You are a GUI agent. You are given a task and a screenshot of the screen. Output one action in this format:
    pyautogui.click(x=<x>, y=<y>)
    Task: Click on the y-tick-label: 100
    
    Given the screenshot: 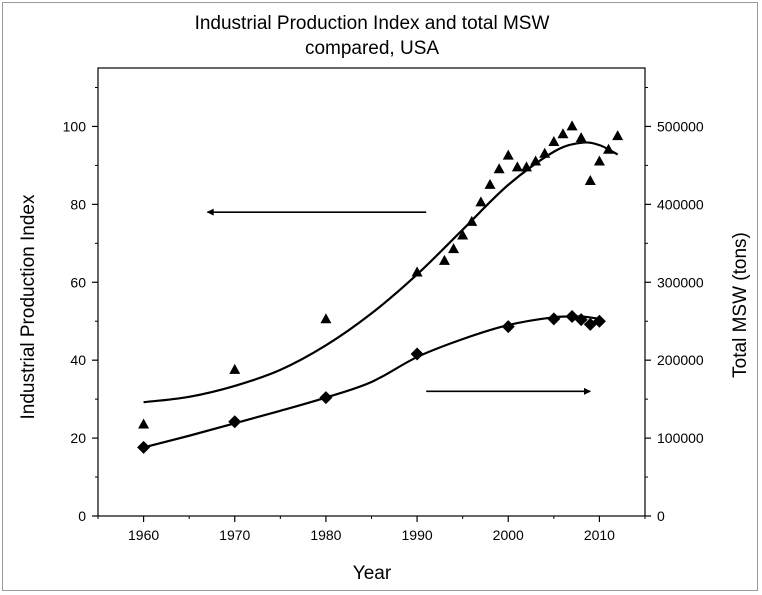 What is the action you would take?
    pyautogui.click(x=75, y=126)
    